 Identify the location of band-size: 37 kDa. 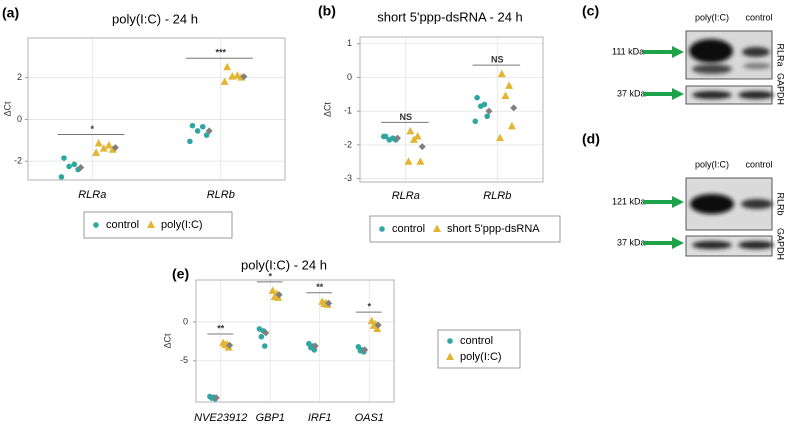
(631, 242).